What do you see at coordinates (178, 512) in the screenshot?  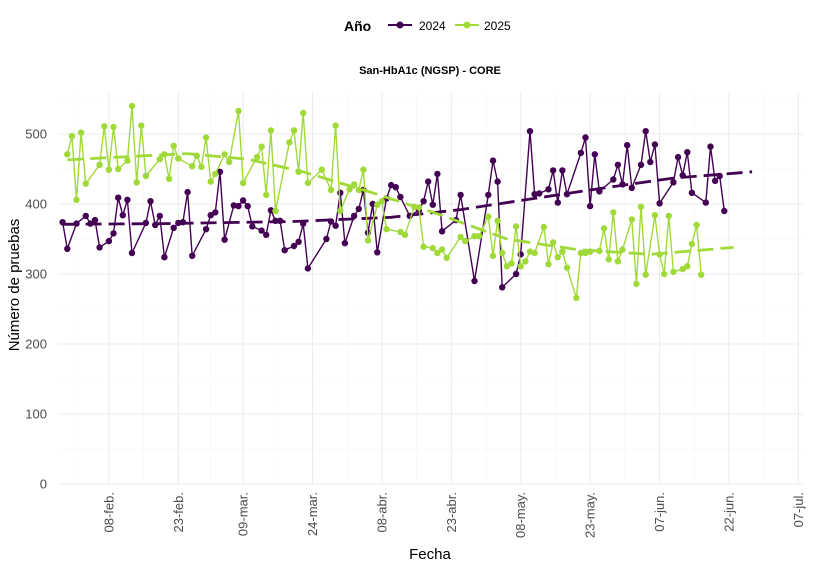 I see `x-tick-label: 23-feb.` at bounding box center [178, 512].